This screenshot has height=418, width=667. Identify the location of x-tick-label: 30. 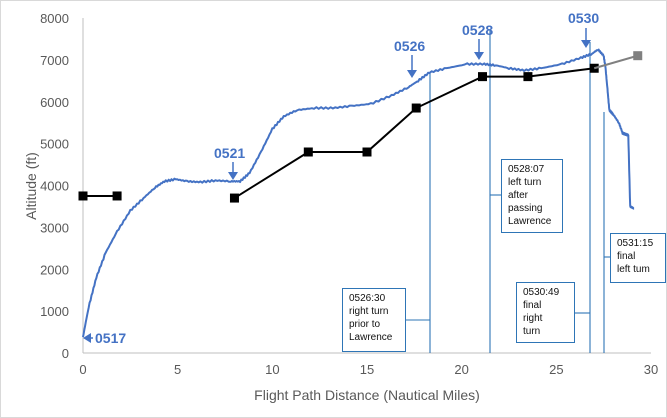
(651, 369).